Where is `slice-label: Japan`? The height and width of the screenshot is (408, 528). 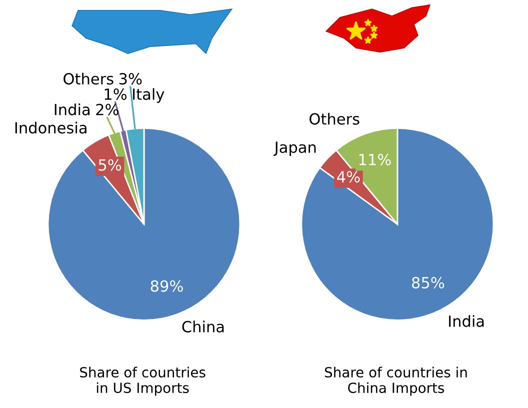 slice-label: Japan is located at coordinates (295, 149).